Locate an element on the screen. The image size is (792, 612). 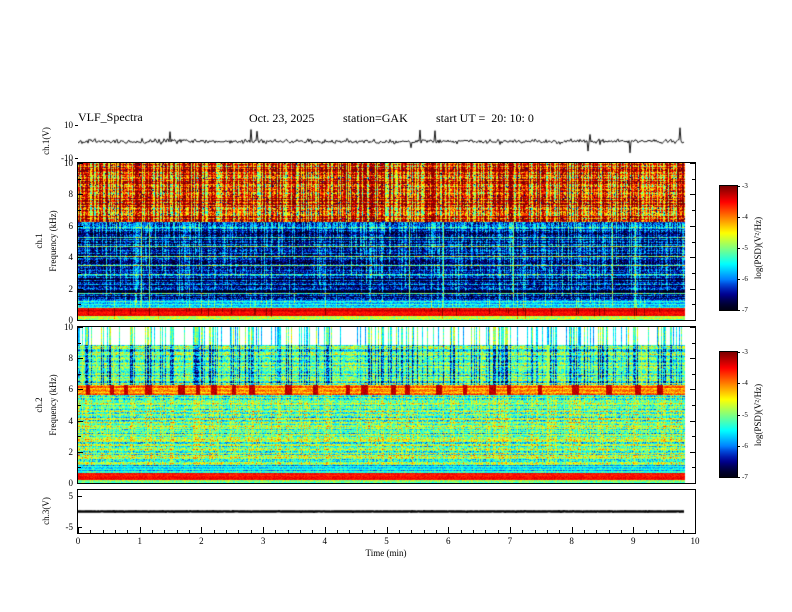
ch1-cb-tick-label: -6 is located at coordinates (745, 279).